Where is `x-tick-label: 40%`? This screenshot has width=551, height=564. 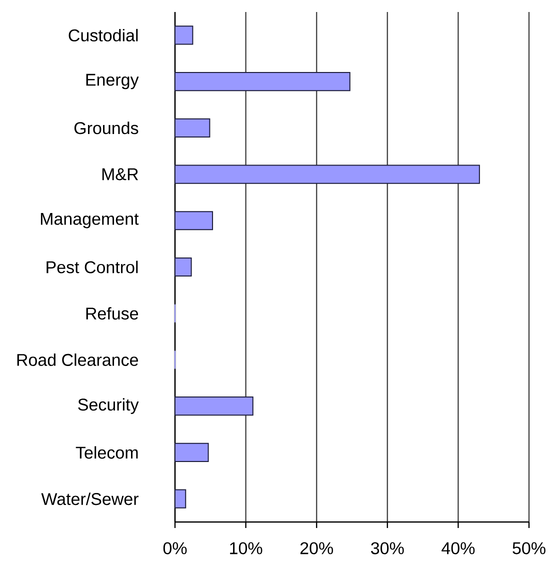
x-tick-label: 40% is located at coordinates (458, 548).